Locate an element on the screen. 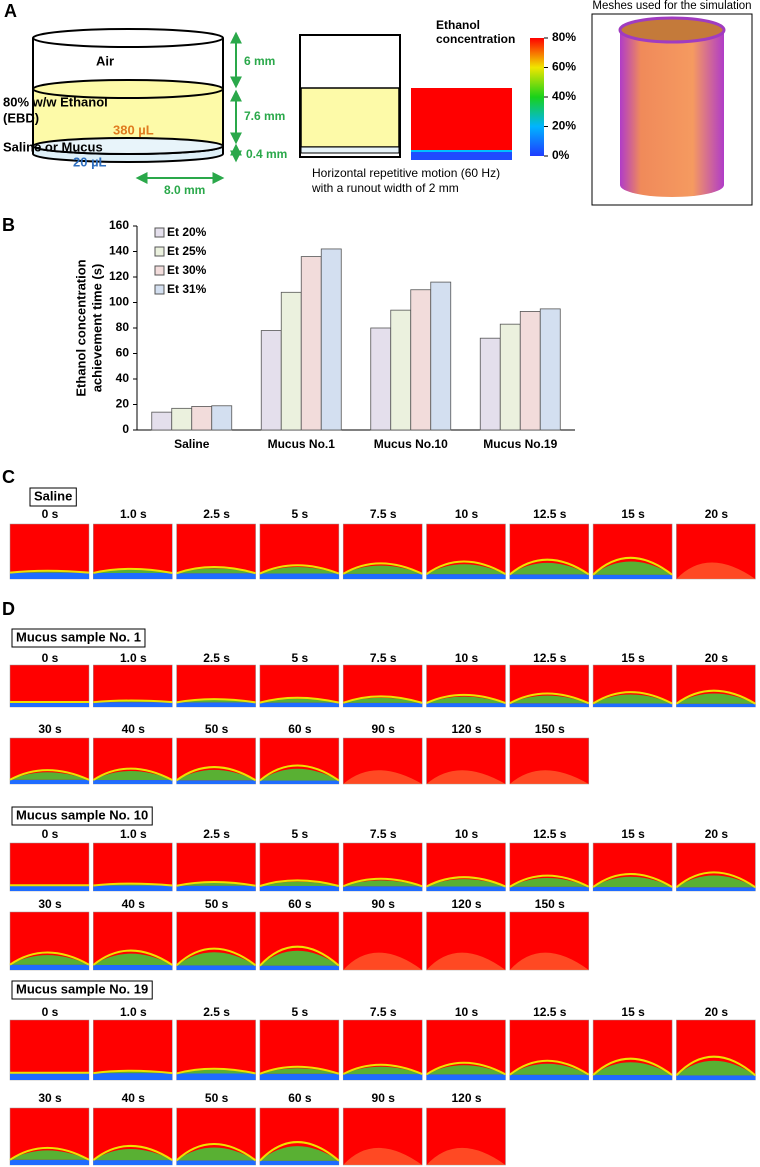  x-tick-label: Saline is located at coordinates (192, 444).